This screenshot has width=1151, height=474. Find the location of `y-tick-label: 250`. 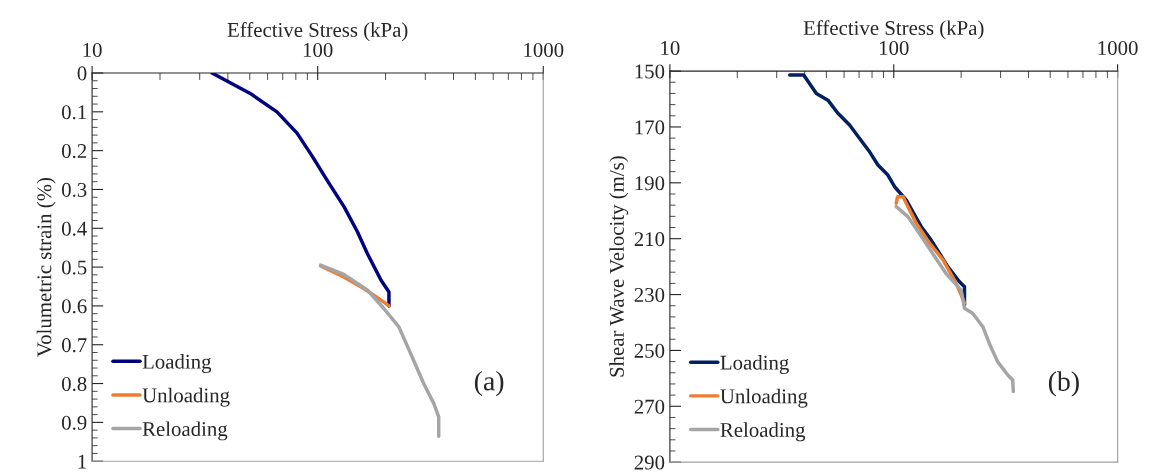

y-tick-label: 250 is located at coordinates (649, 350).